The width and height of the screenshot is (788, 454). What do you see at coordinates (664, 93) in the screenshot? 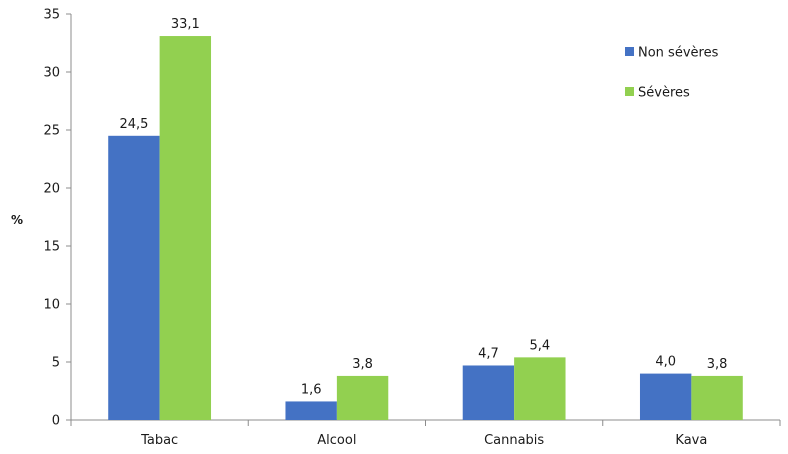
I see `legend-label: Sévères` at bounding box center [664, 93].